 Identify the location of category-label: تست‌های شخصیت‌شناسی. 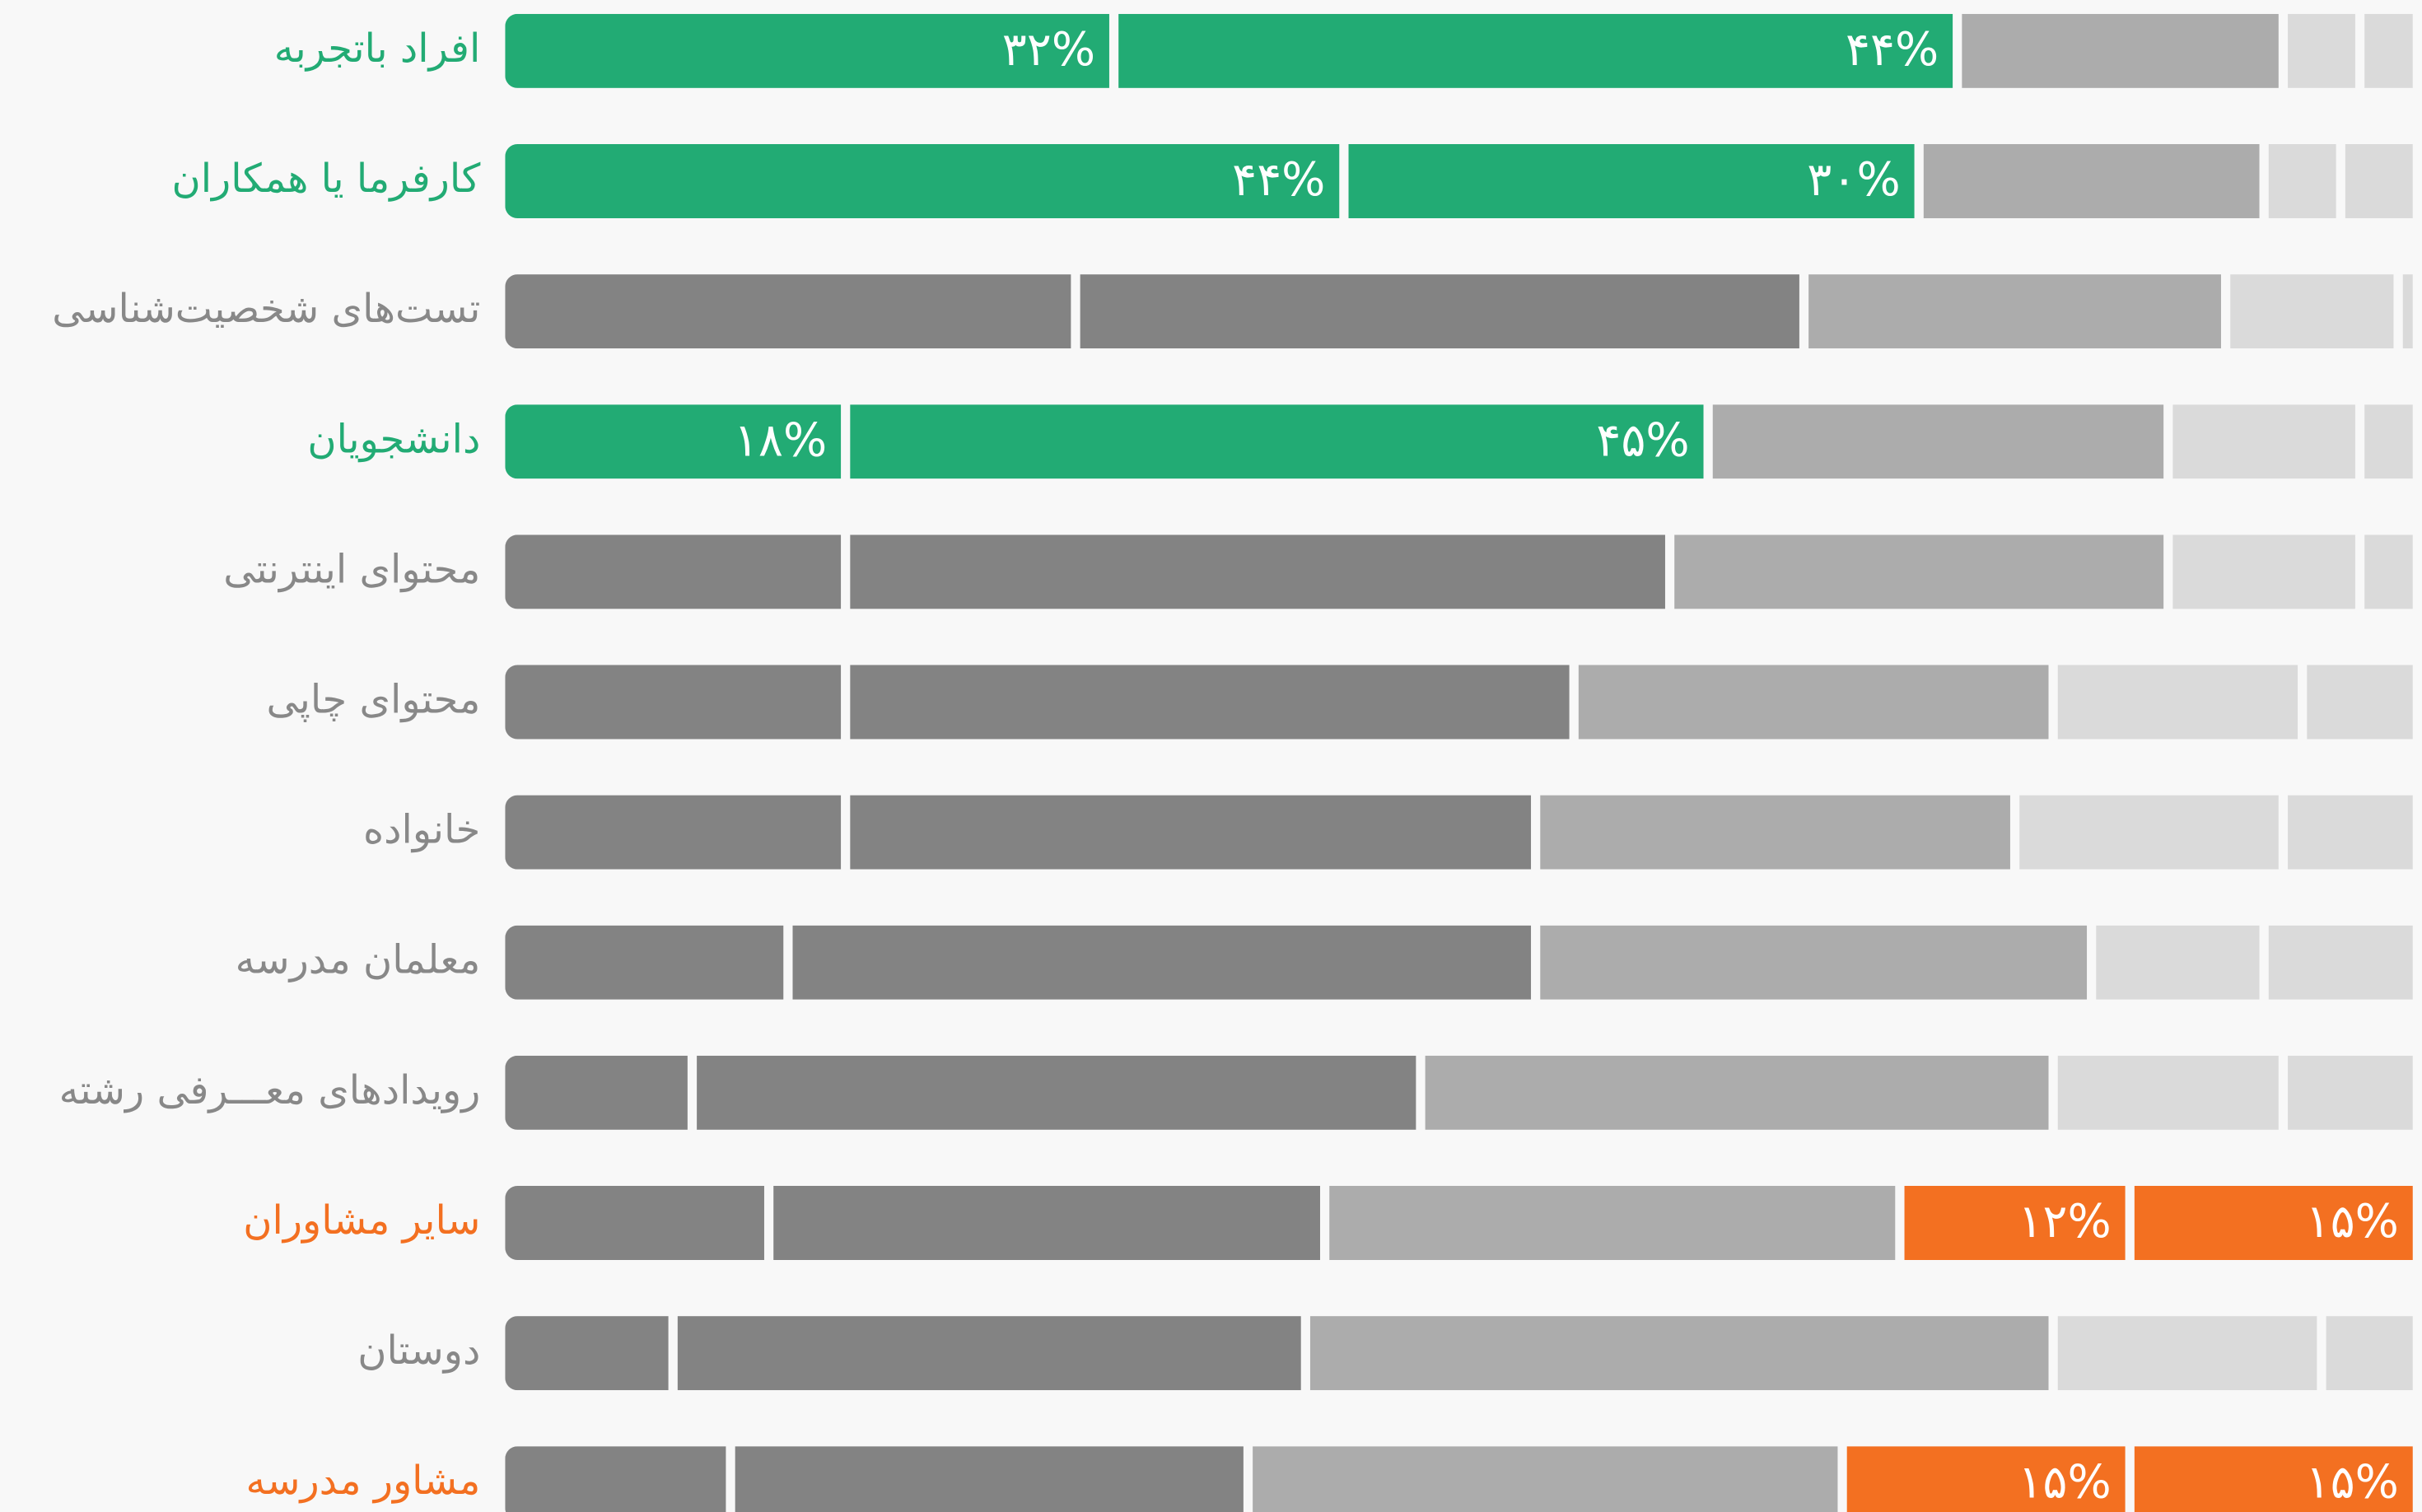
(266, 309).